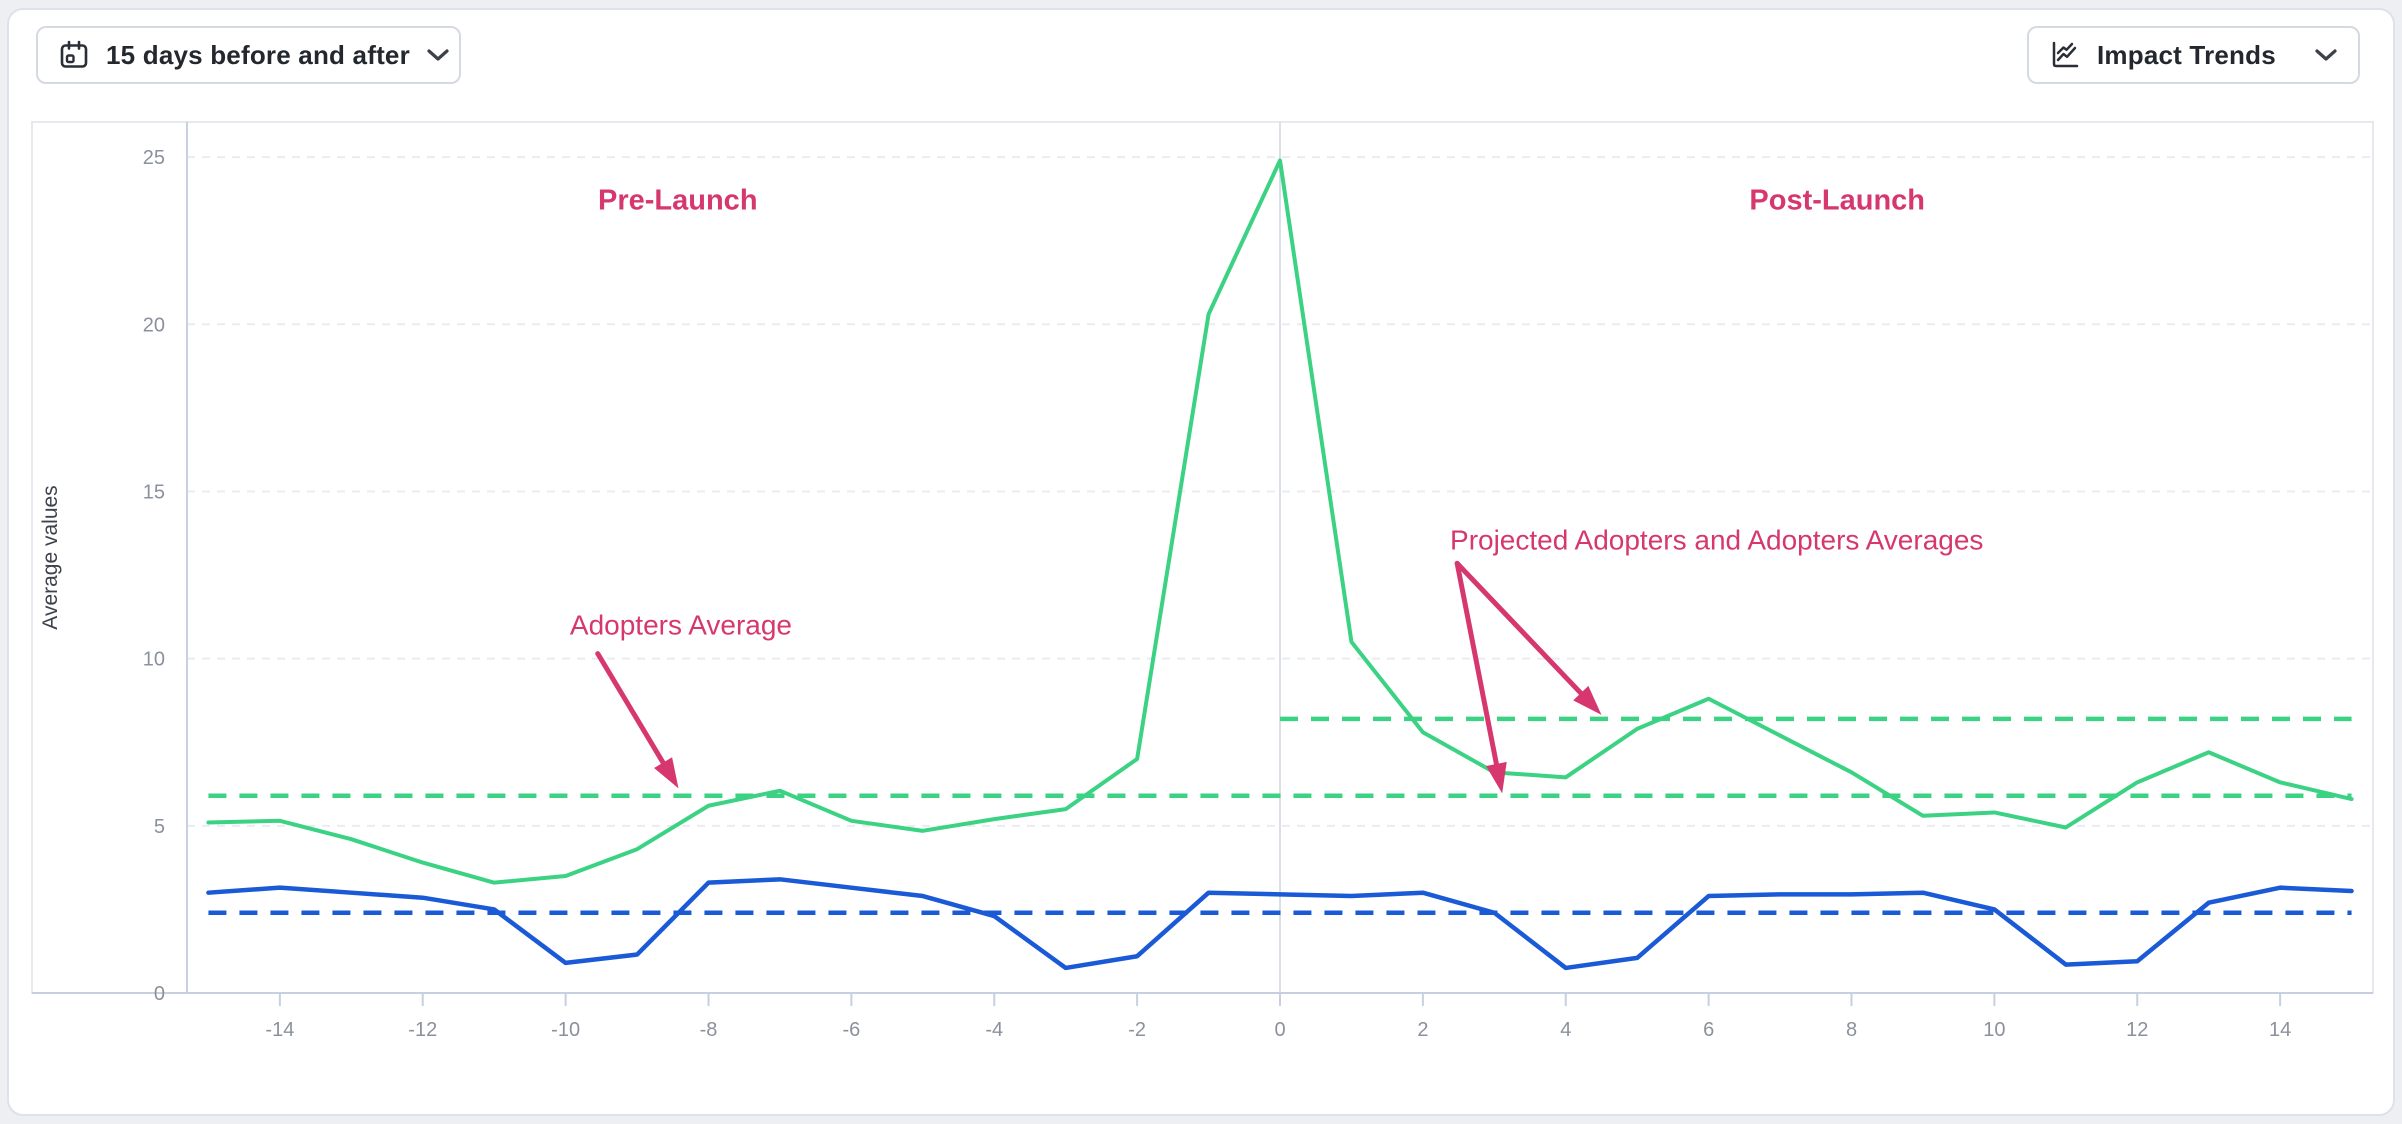 The width and height of the screenshot is (2402, 1124). I want to click on calendar-icon, so click(74, 55).